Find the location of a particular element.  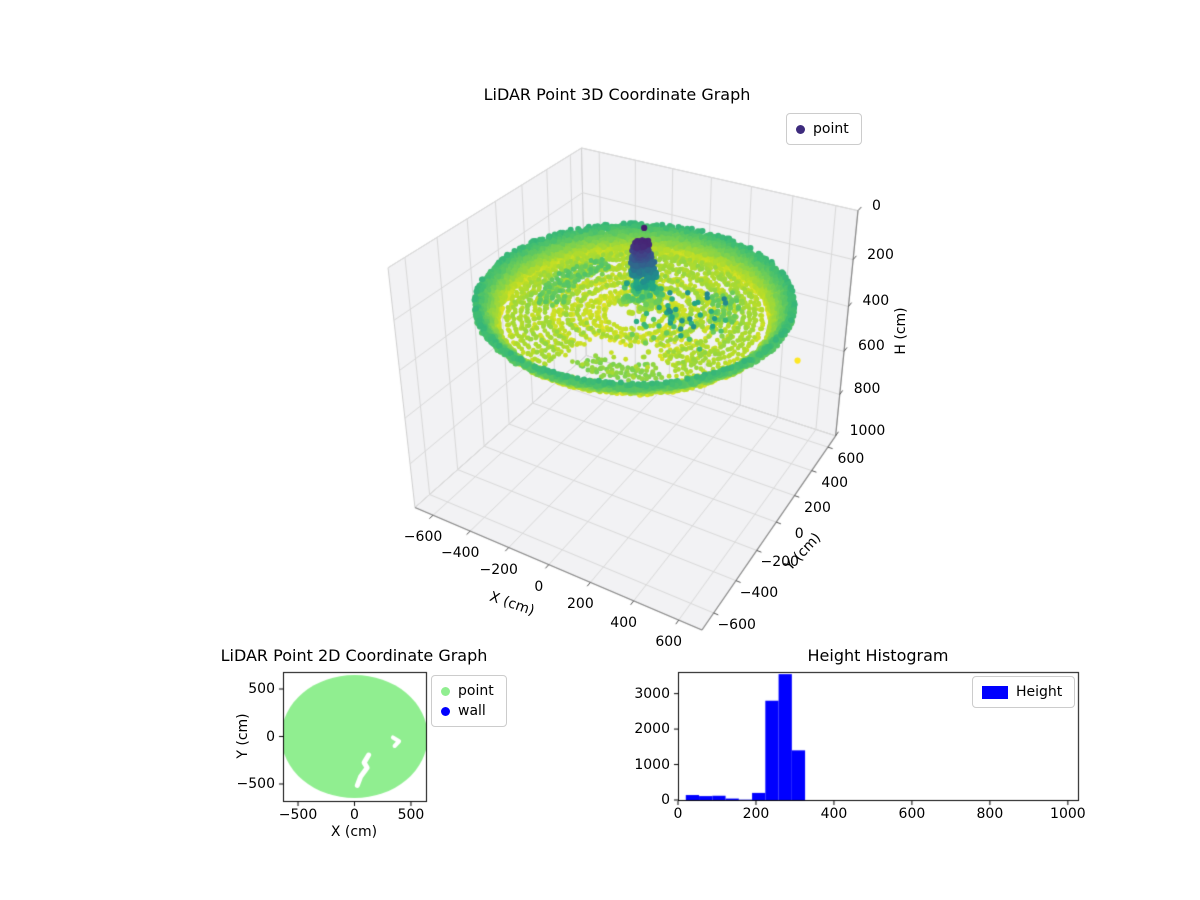

plot3d-h-tick-label: 800 is located at coordinates (867, 389).